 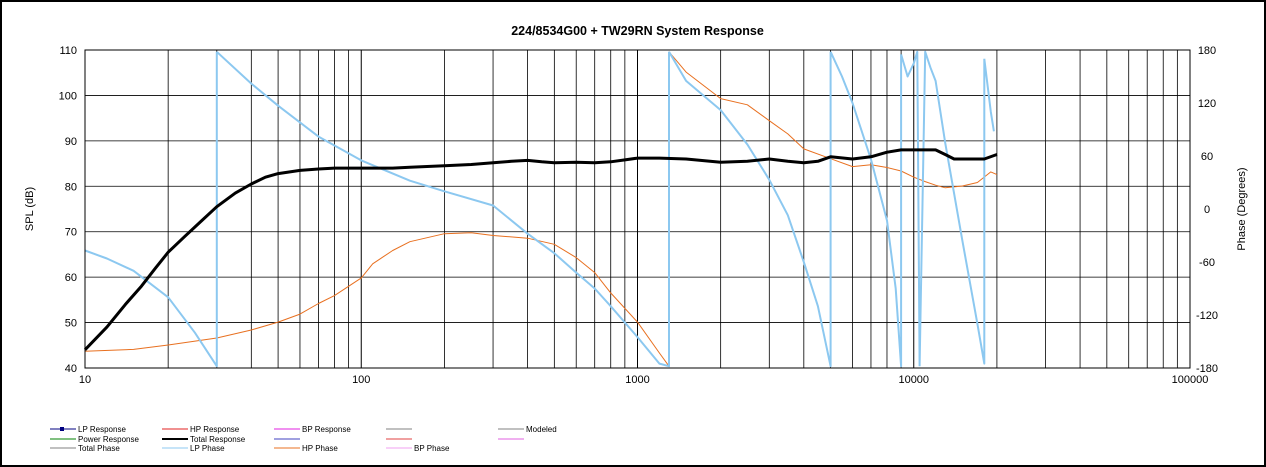 What do you see at coordinates (68, 96) in the screenshot?
I see `y-tick-label: 100` at bounding box center [68, 96].